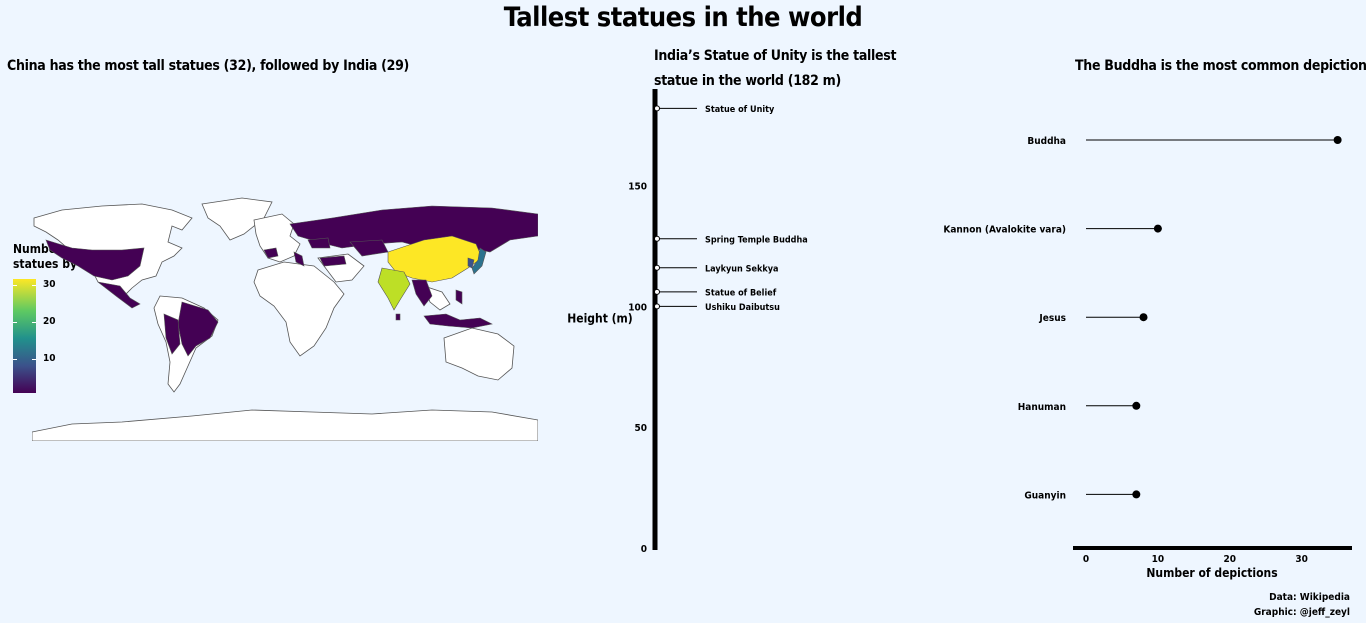 This screenshot has width=1366, height=623. I want to click on map-antarctica, so click(285, 425).